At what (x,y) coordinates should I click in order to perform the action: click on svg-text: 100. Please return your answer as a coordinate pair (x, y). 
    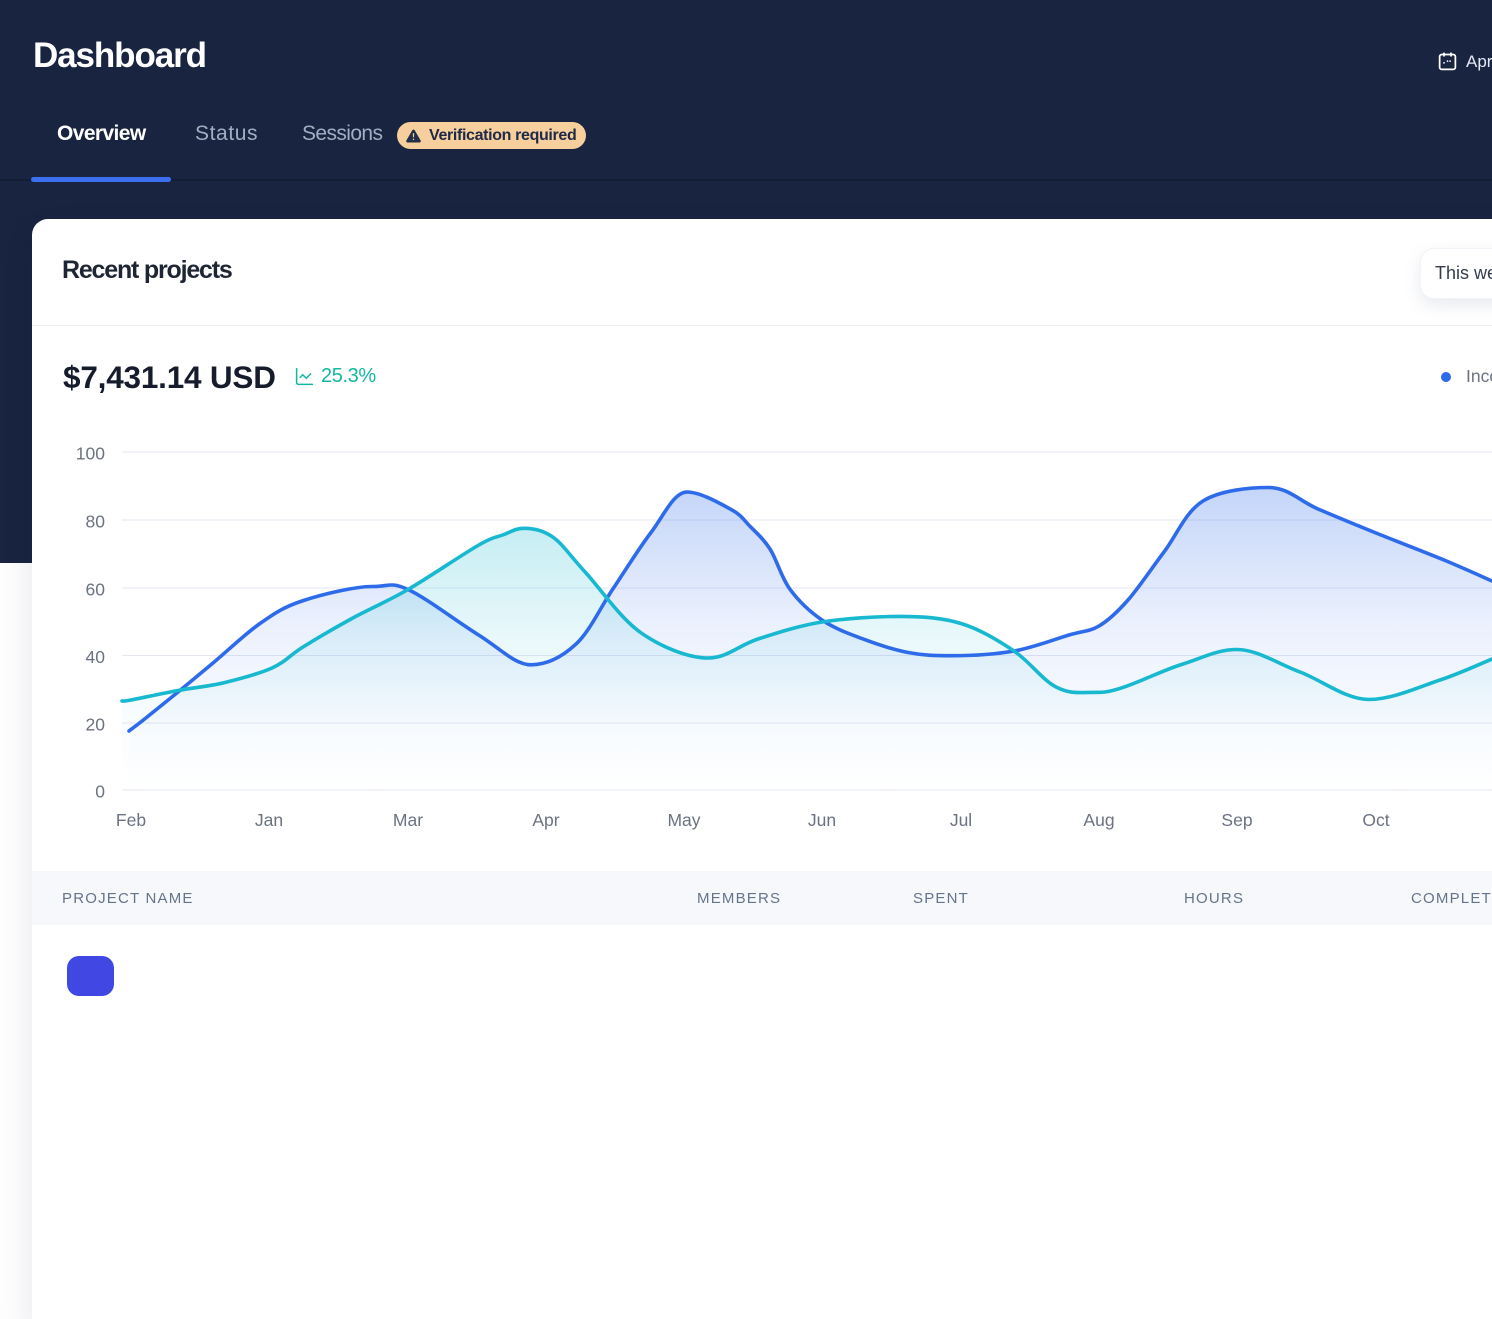
    Looking at the image, I should click on (90, 454).